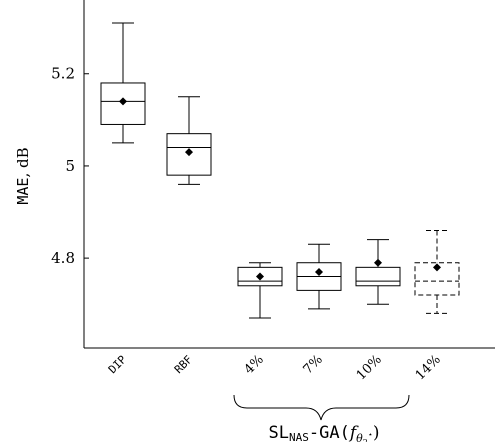 The height and width of the screenshot is (442, 495). What do you see at coordinates (324, 432) in the screenshot?
I see `group-label: SLNAS-GA(fθ2⋆)` at bounding box center [324, 432].